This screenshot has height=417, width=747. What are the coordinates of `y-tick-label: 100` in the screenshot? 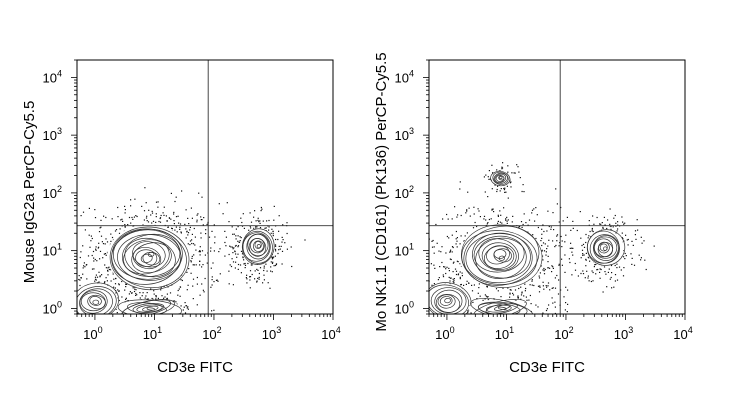 It's located at (52, 307).